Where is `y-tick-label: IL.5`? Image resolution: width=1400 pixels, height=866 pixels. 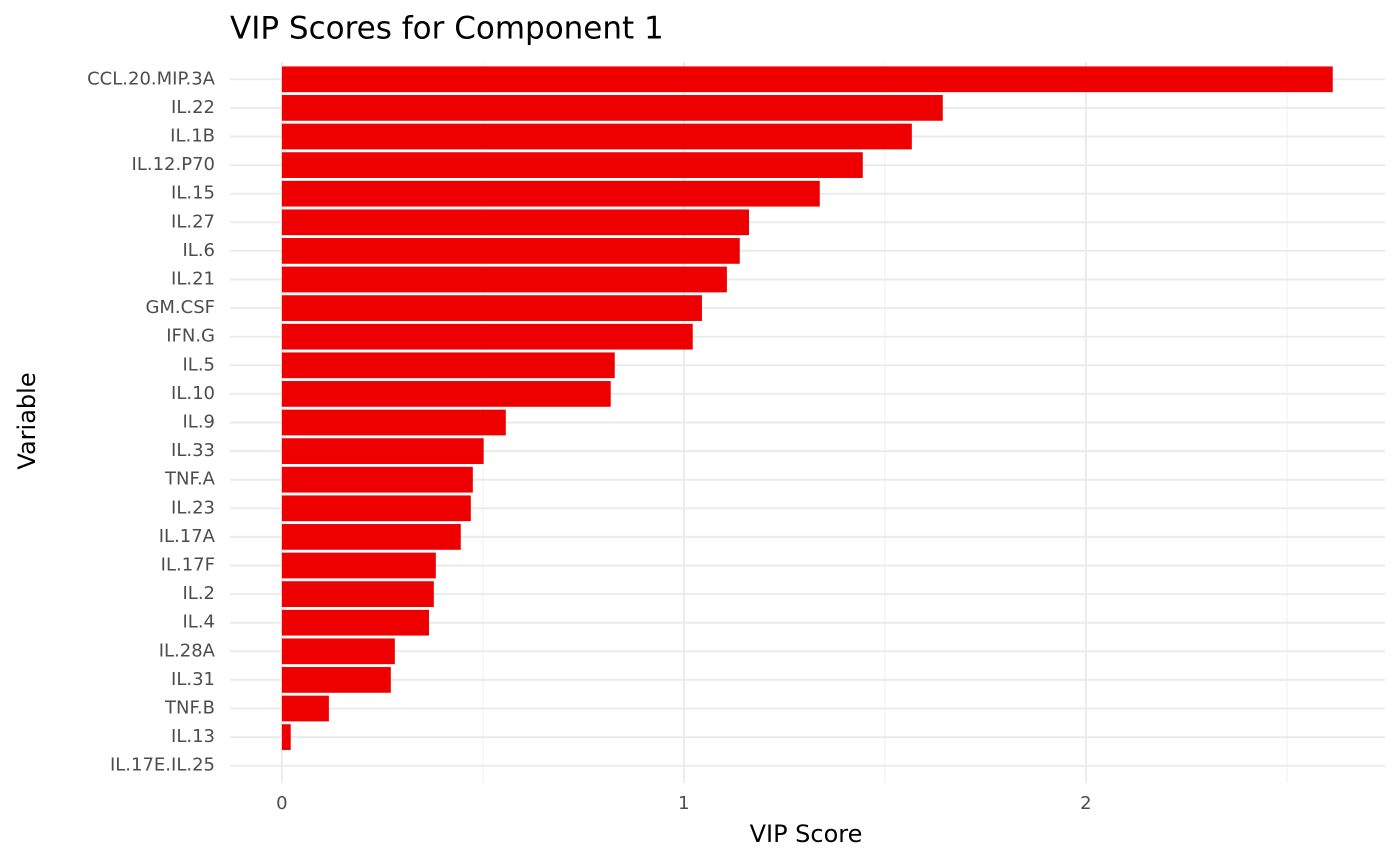 y-tick-label: IL.5 is located at coordinates (198, 364).